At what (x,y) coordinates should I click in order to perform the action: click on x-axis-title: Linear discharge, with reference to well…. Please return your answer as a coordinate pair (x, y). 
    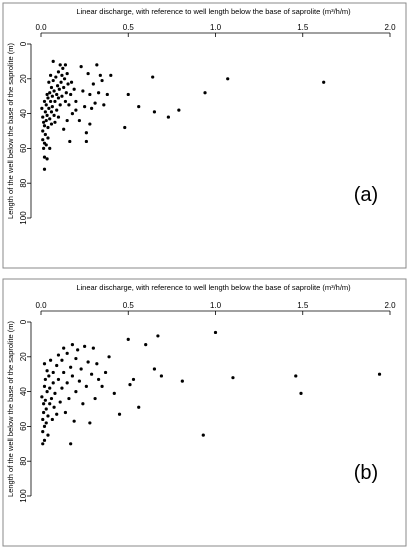
    Looking at the image, I should click on (213, 287).